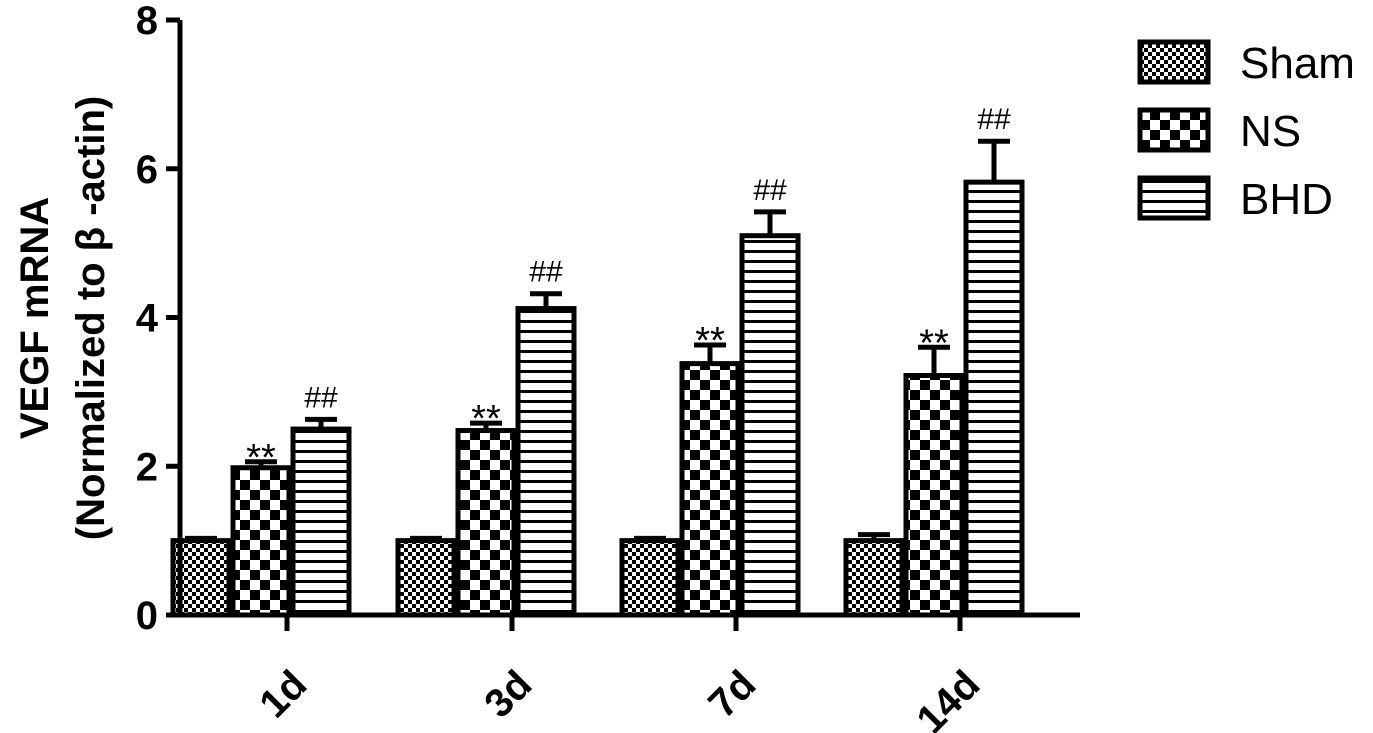 This screenshot has height=733, width=1373. Describe the element at coordinates (770, 425) in the screenshot. I see `bar-bhd-7d` at that location.